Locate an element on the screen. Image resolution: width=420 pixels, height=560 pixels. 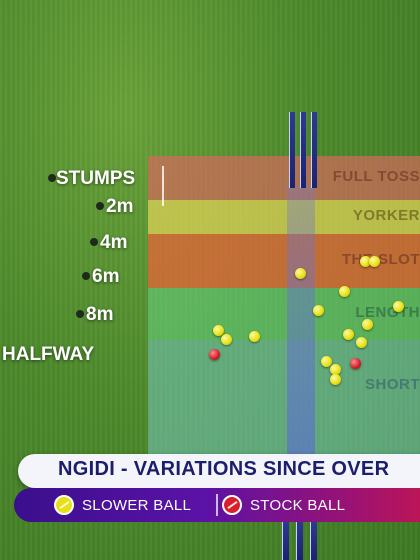
title-bar: NGIDI - VARIATIONS SINCE OVER is located at coordinates (219, 471).